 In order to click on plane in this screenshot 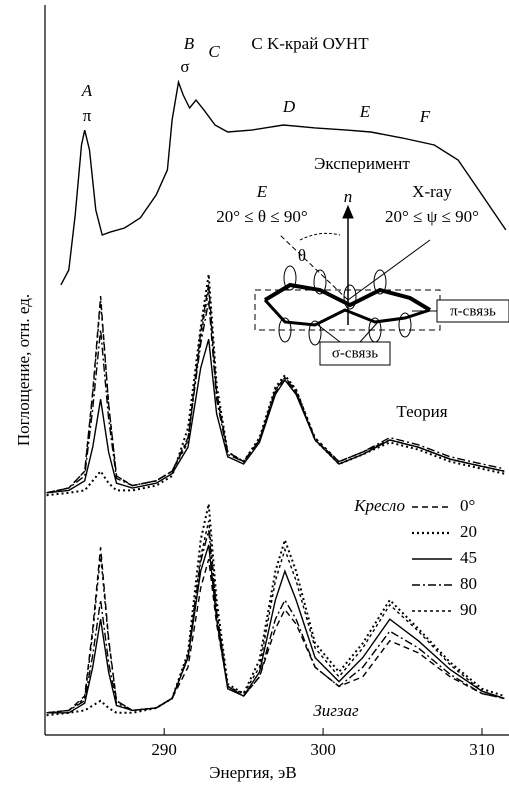, I will do `click(347, 310)`.